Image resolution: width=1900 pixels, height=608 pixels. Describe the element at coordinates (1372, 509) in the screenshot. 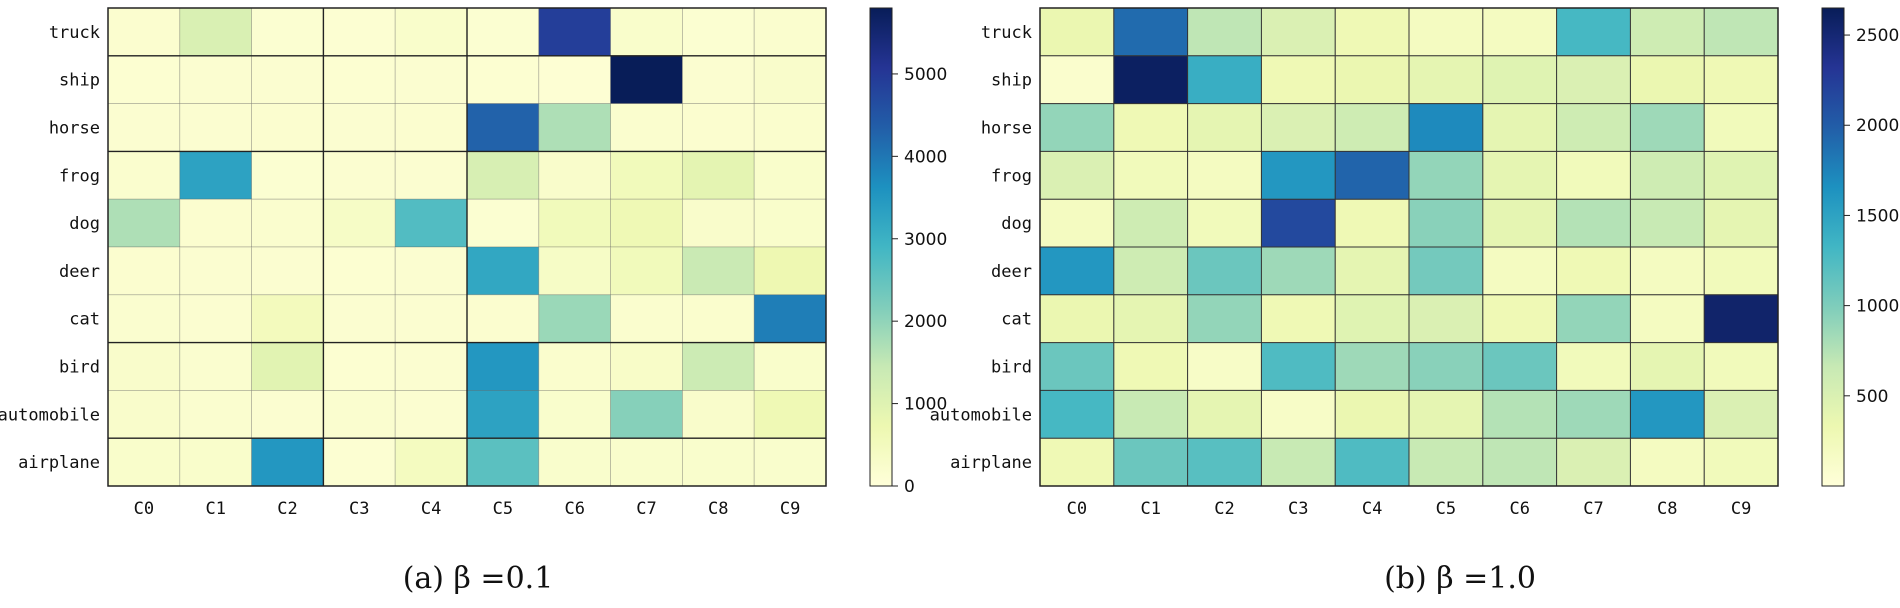

I see `x-tick-label: C4` at that location.